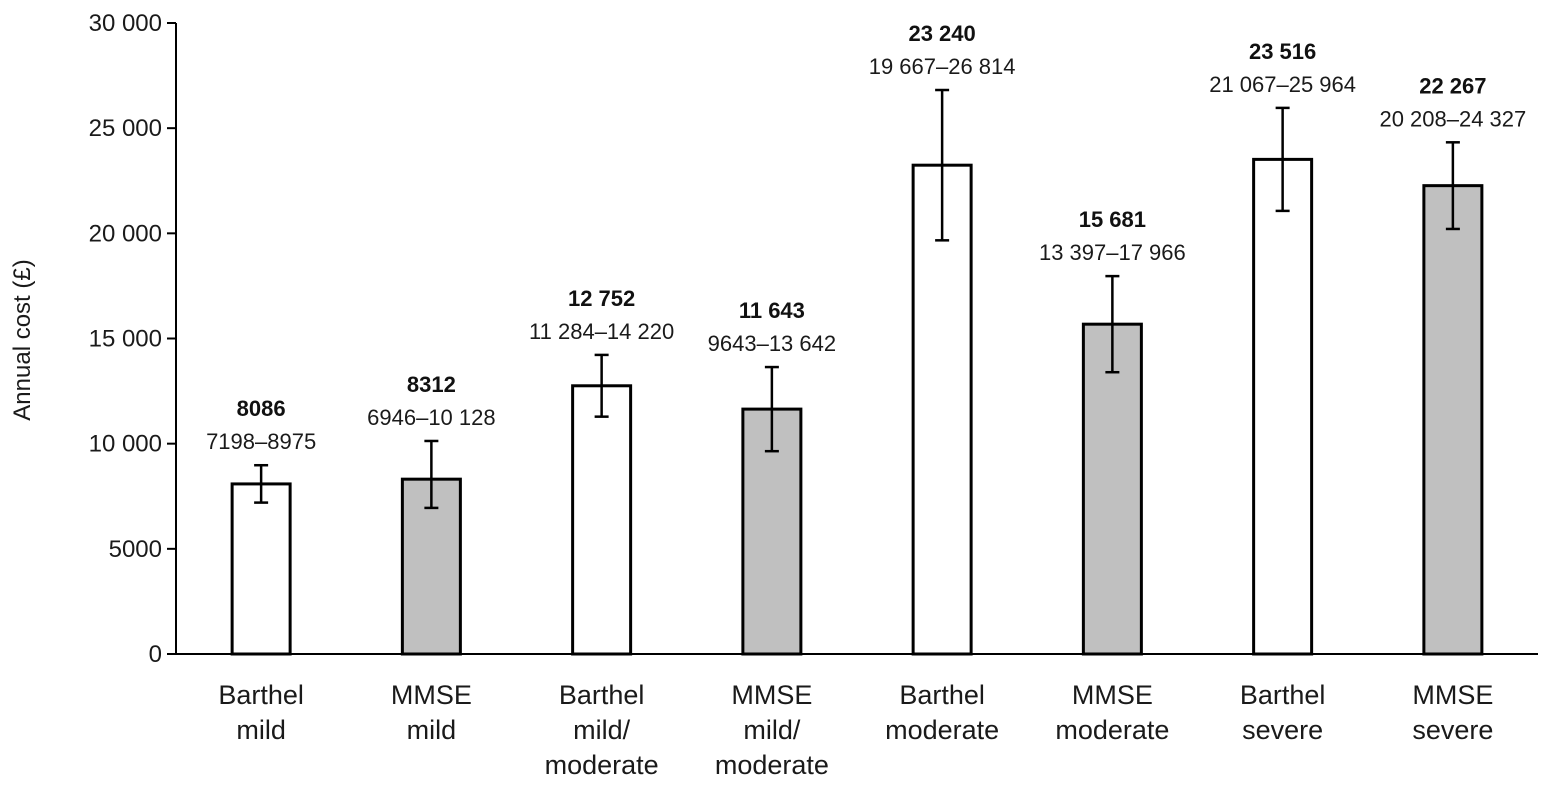 The image size is (1550, 789). What do you see at coordinates (432, 730) in the screenshot?
I see `category-label-1: mild` at bounding box center [432, 730].